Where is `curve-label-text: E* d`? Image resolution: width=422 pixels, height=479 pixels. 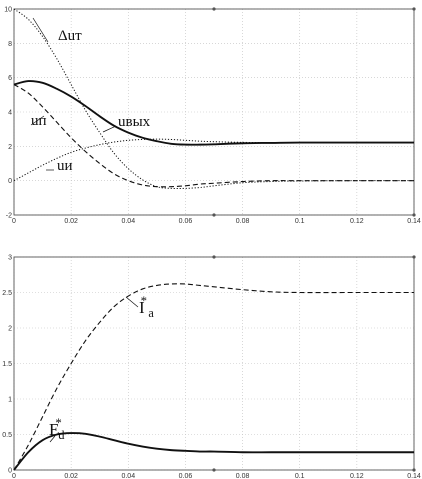 curve-label-text: E* d is located at coordinates (56, 429).